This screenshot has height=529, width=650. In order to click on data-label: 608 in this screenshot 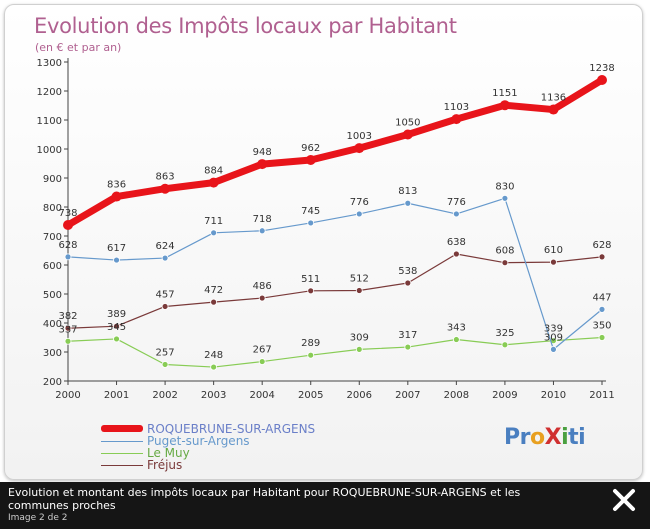, I will do `click(504, 251)`.